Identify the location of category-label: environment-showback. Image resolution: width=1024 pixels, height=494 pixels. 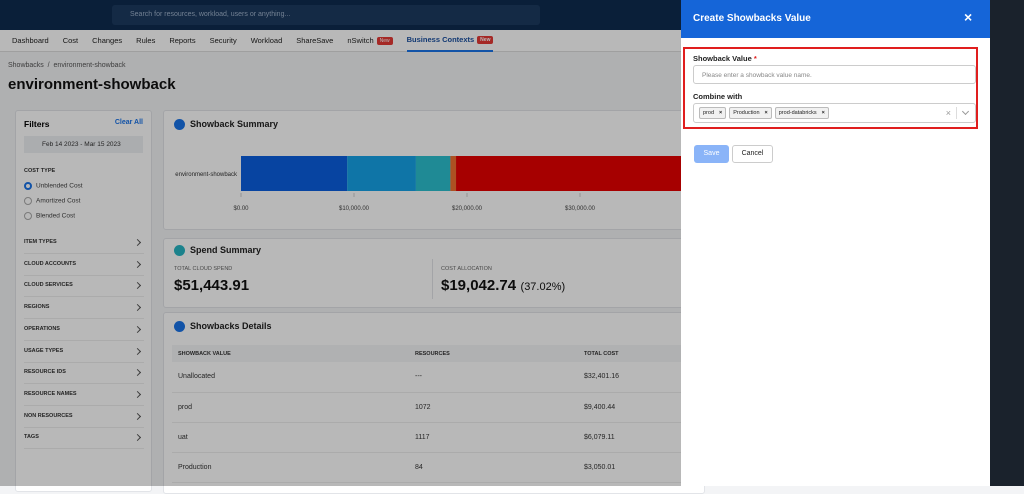
(206, 175).